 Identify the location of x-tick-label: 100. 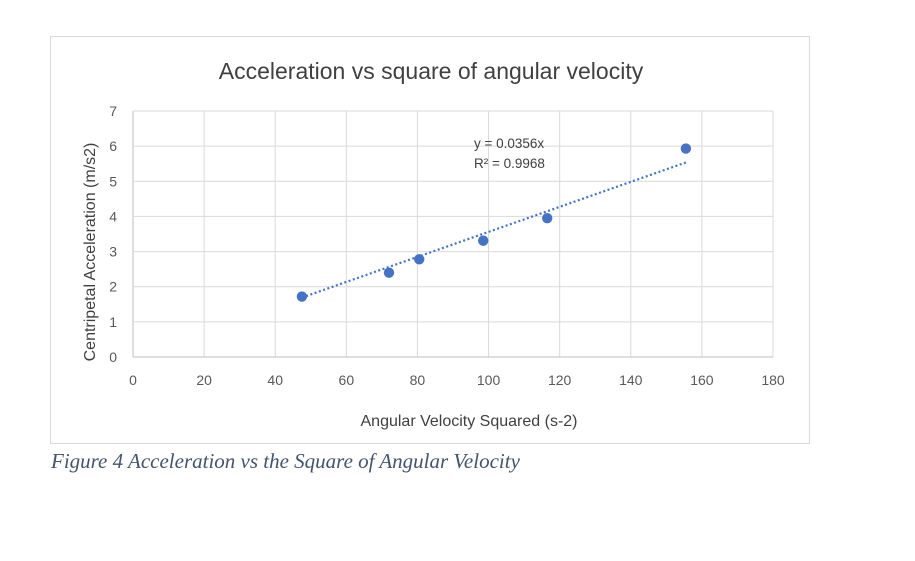
(489, 380).